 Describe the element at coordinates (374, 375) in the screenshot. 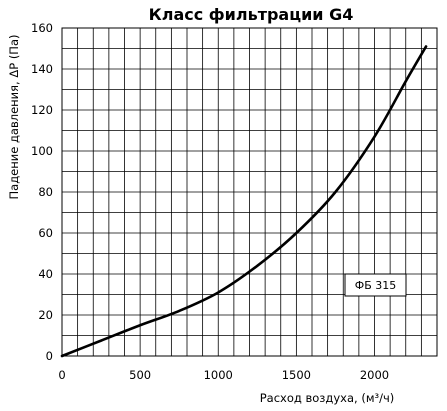

I see `x-tick-label: 2000` at that location.